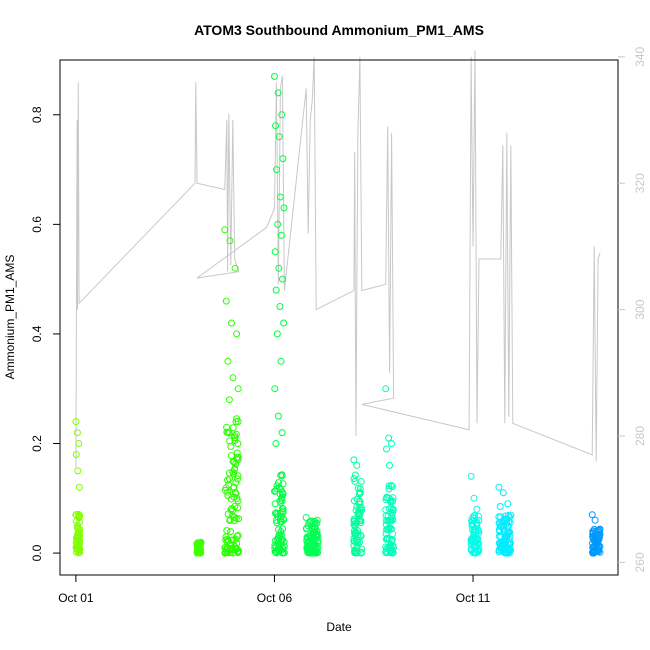 The width and height of the screenshot is (650, 650). Describe the element at coordinates (37, 333) in the screenshot. I see `y-tick-label: 0.4` at that location.